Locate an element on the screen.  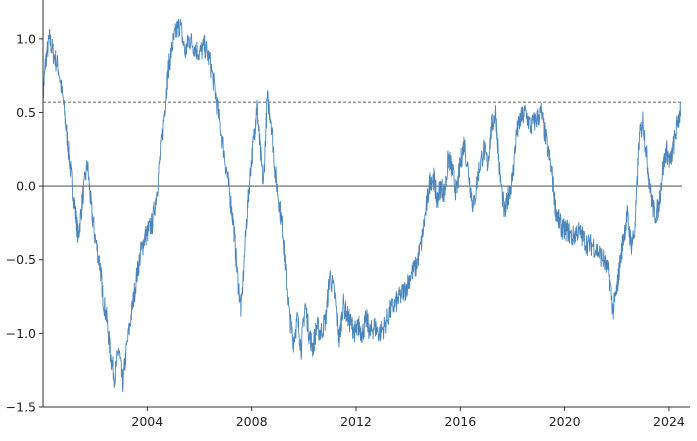
x-tick-label: 2020 is located at coordinates (565, 421).